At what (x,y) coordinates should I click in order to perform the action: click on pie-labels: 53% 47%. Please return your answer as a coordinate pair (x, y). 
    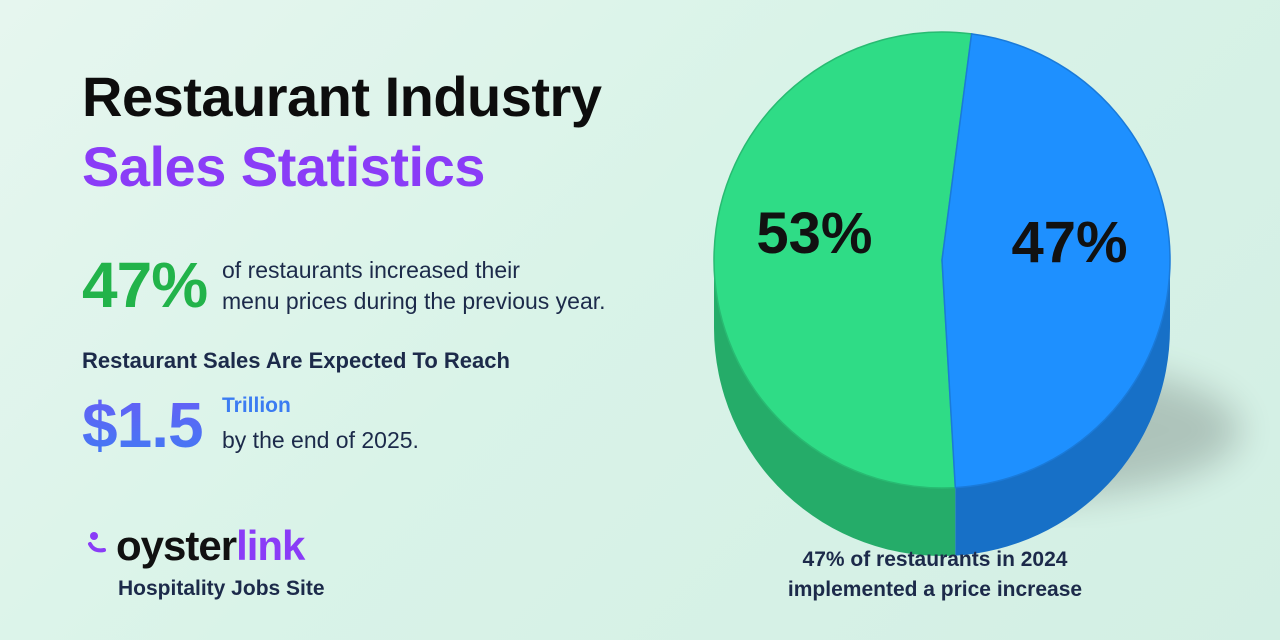
    Looking at the image, I should click on (941, 238).